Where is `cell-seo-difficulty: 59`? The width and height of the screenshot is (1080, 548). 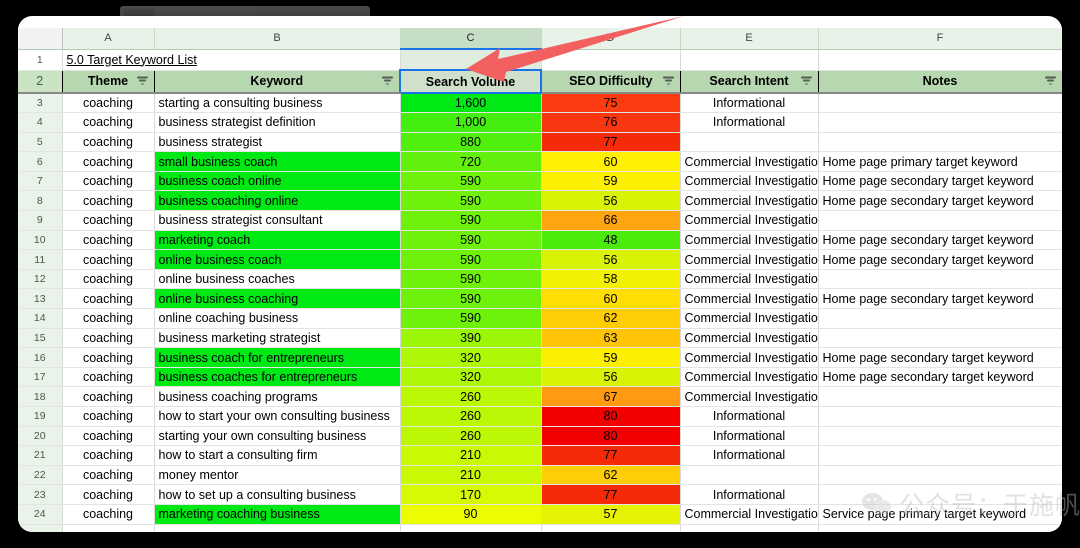 cell-seo-difficulty: 59 is located at coordinates (611, 181).